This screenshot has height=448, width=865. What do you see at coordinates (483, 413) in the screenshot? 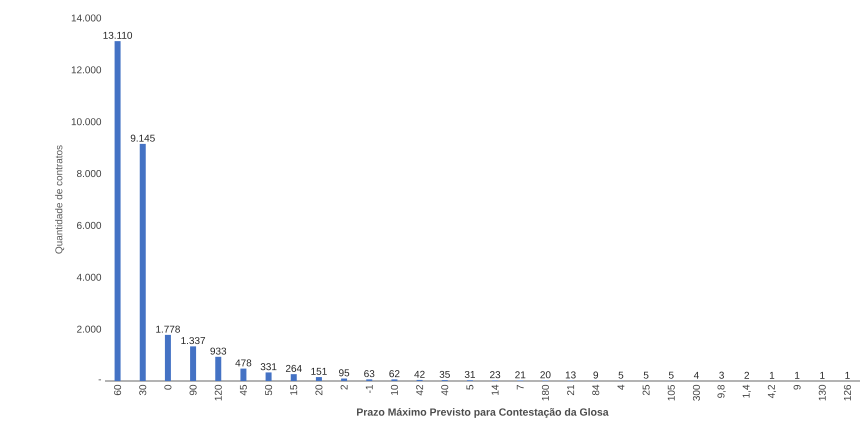
I see `x-axis-title: Prazo Máximo Previsto para Contestação da Glosa` at bounding box center [483, 413].